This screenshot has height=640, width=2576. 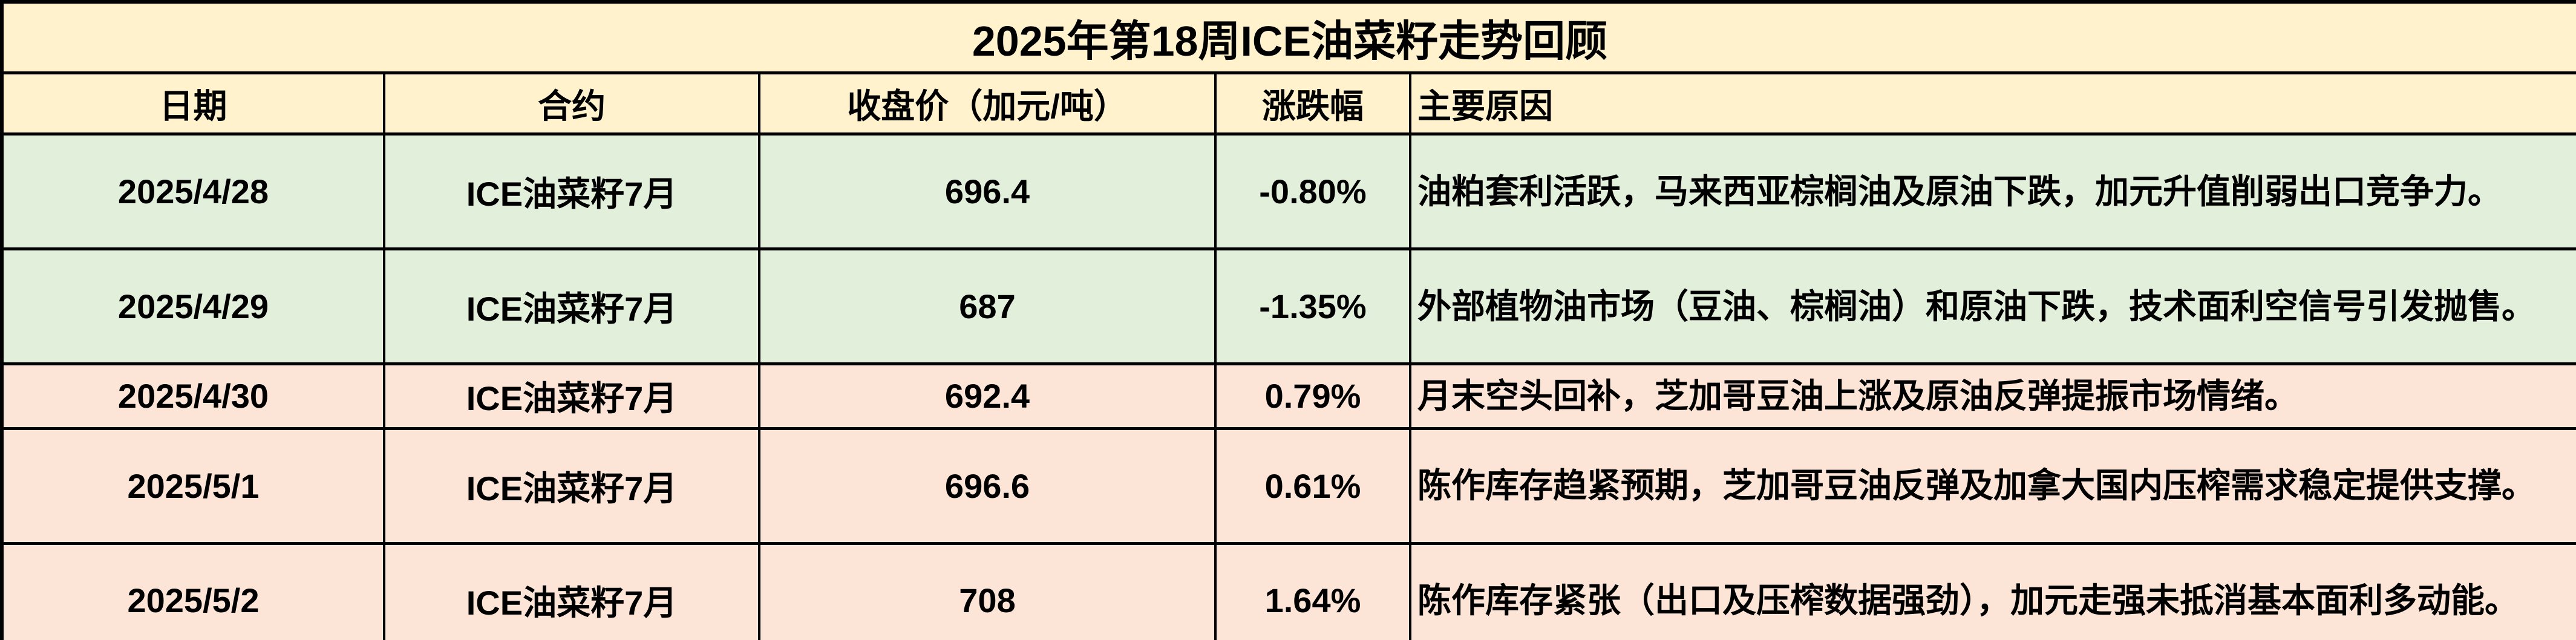 What do you see at coordinates (987, 485) in the screenshot?
I see `cell-close-price: 696.6` at bounding box center [987, 485].